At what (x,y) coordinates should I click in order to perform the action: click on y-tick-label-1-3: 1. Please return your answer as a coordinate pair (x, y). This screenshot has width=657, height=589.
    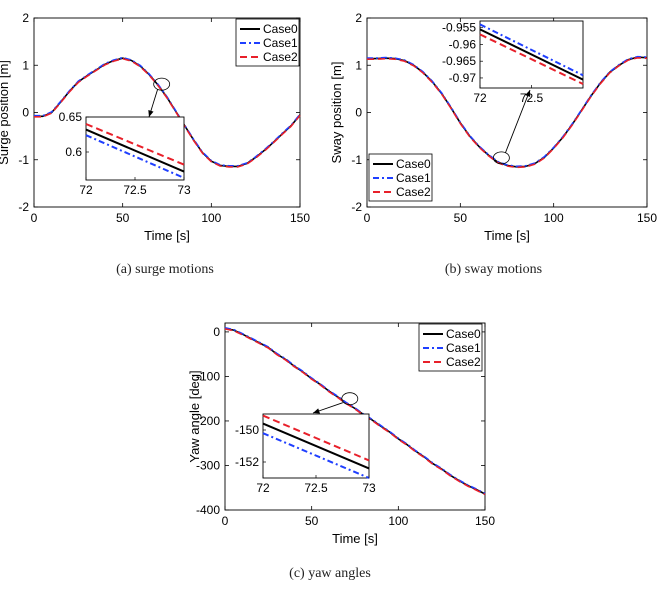
    Looking at the image, I should click on (358, 65).